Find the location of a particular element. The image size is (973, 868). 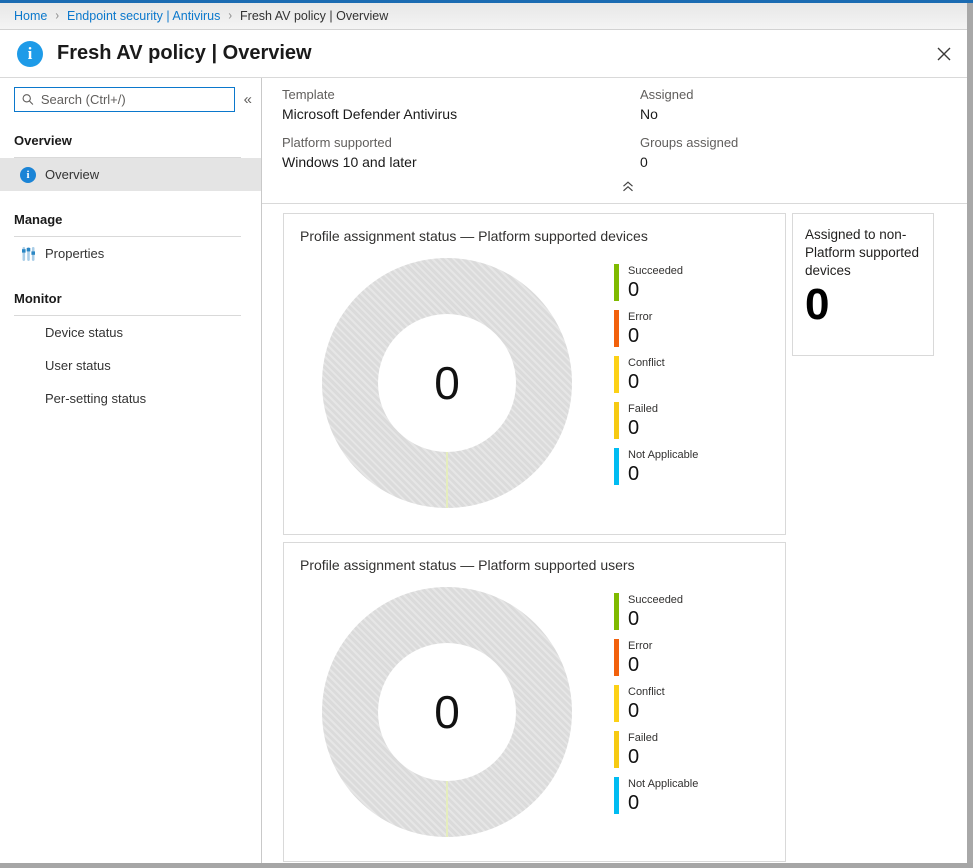

close-button is located at coordinates (944, 54).